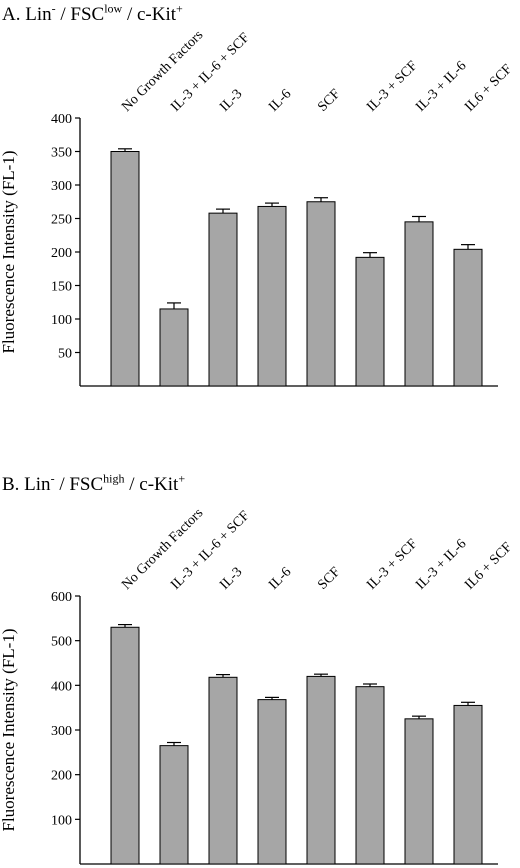 The image size is (520, 868). I want to click on panel-a-y-tick-label-6: 350, so click(61, 153).